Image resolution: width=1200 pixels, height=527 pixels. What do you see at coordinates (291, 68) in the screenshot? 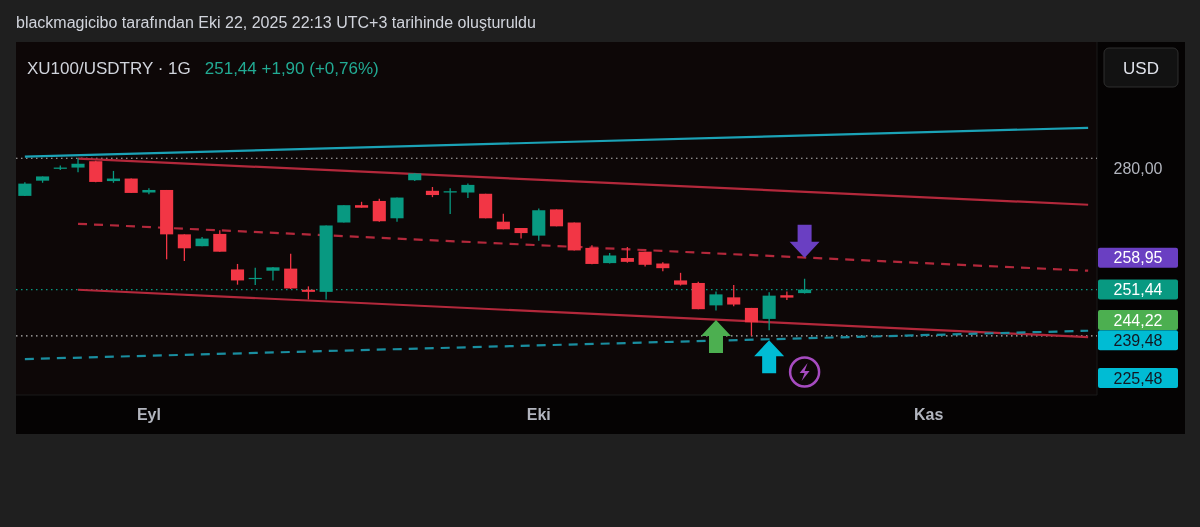
I see `text: 251,44 +1,90 (+0,76%)` at bounding box center [291, 68].